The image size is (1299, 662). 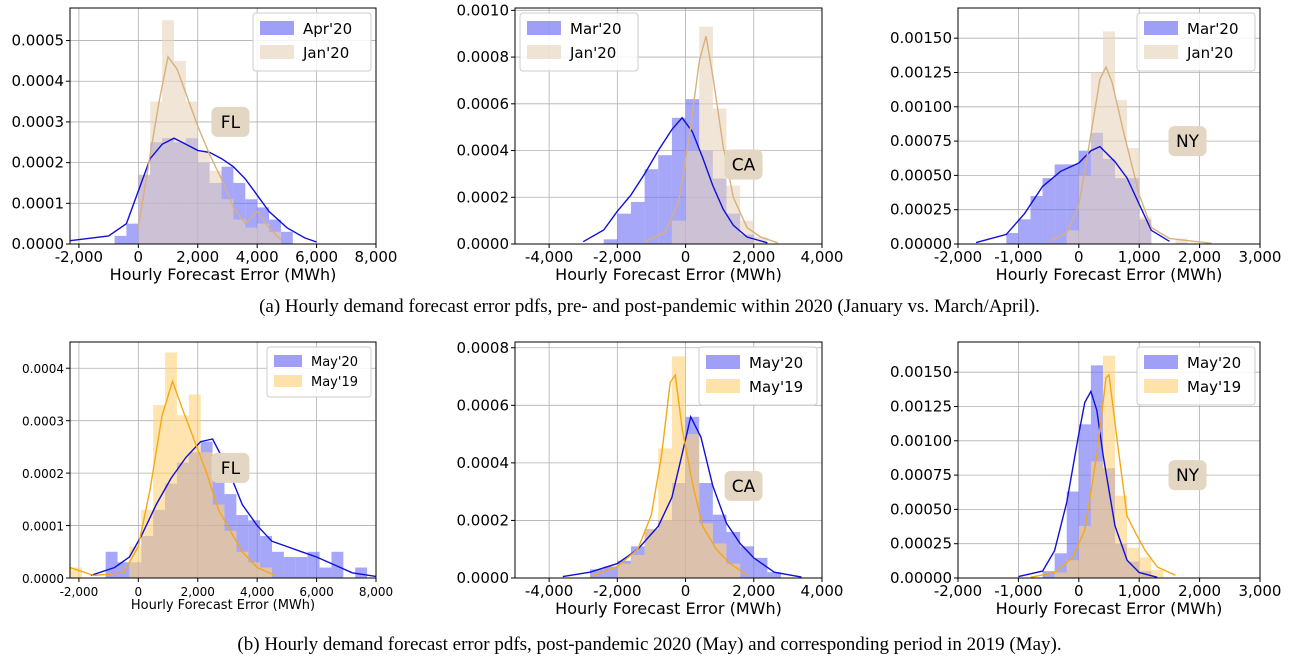 I want to click on region-label: FL, so click(x=231, y=123).